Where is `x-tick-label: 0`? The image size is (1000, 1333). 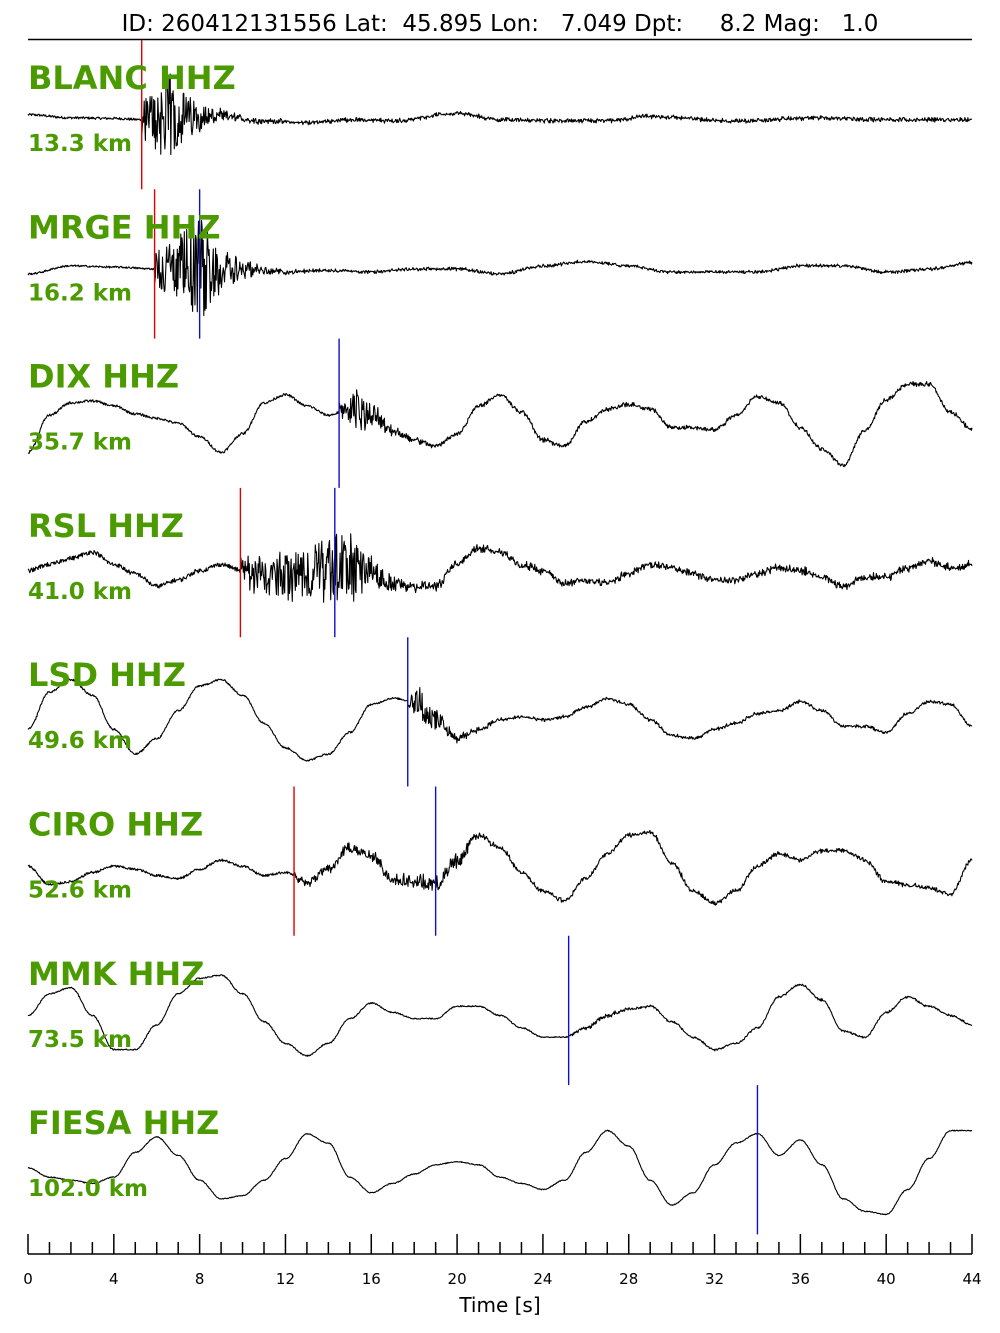
x-tick-label: 0 is located at coordinates (28, 1279).